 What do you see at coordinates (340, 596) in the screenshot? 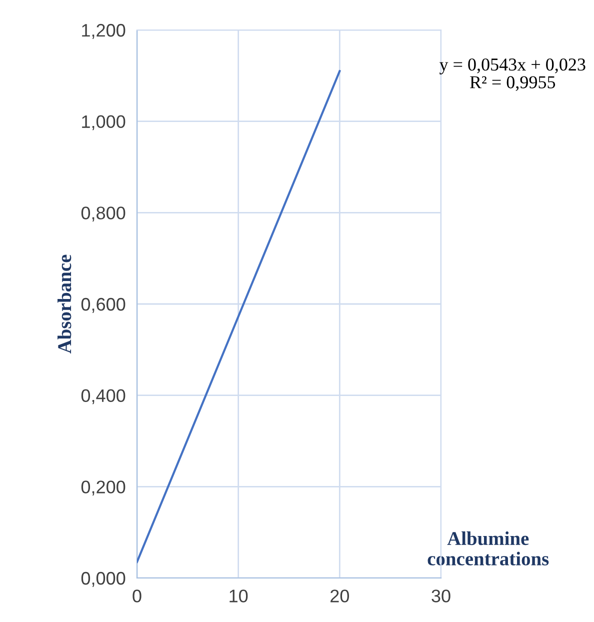
I see `x-tick-label: 20` at bounding box center [340, 596].